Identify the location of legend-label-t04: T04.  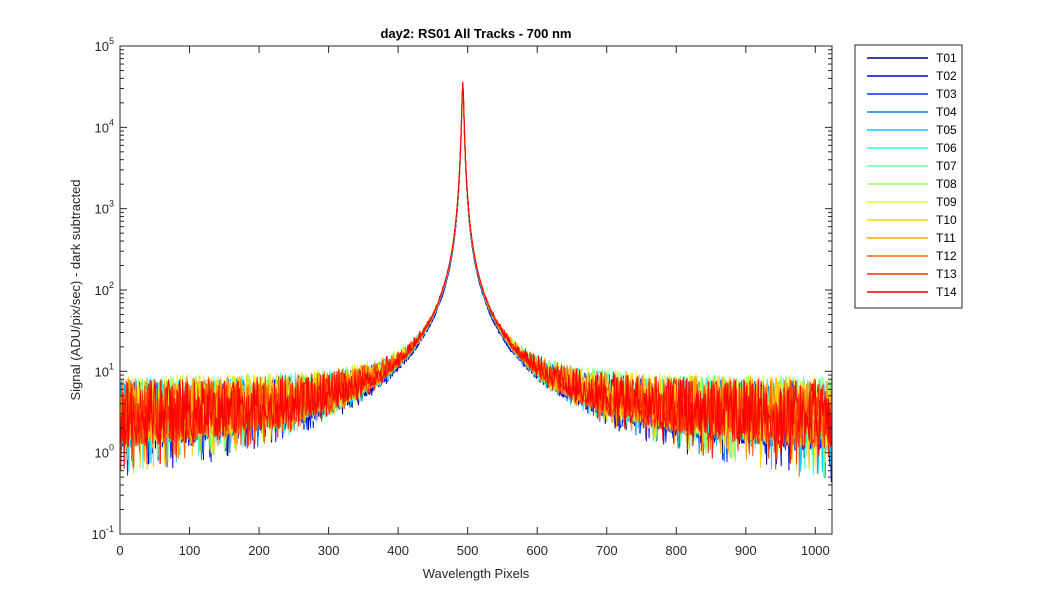
(946, 112).